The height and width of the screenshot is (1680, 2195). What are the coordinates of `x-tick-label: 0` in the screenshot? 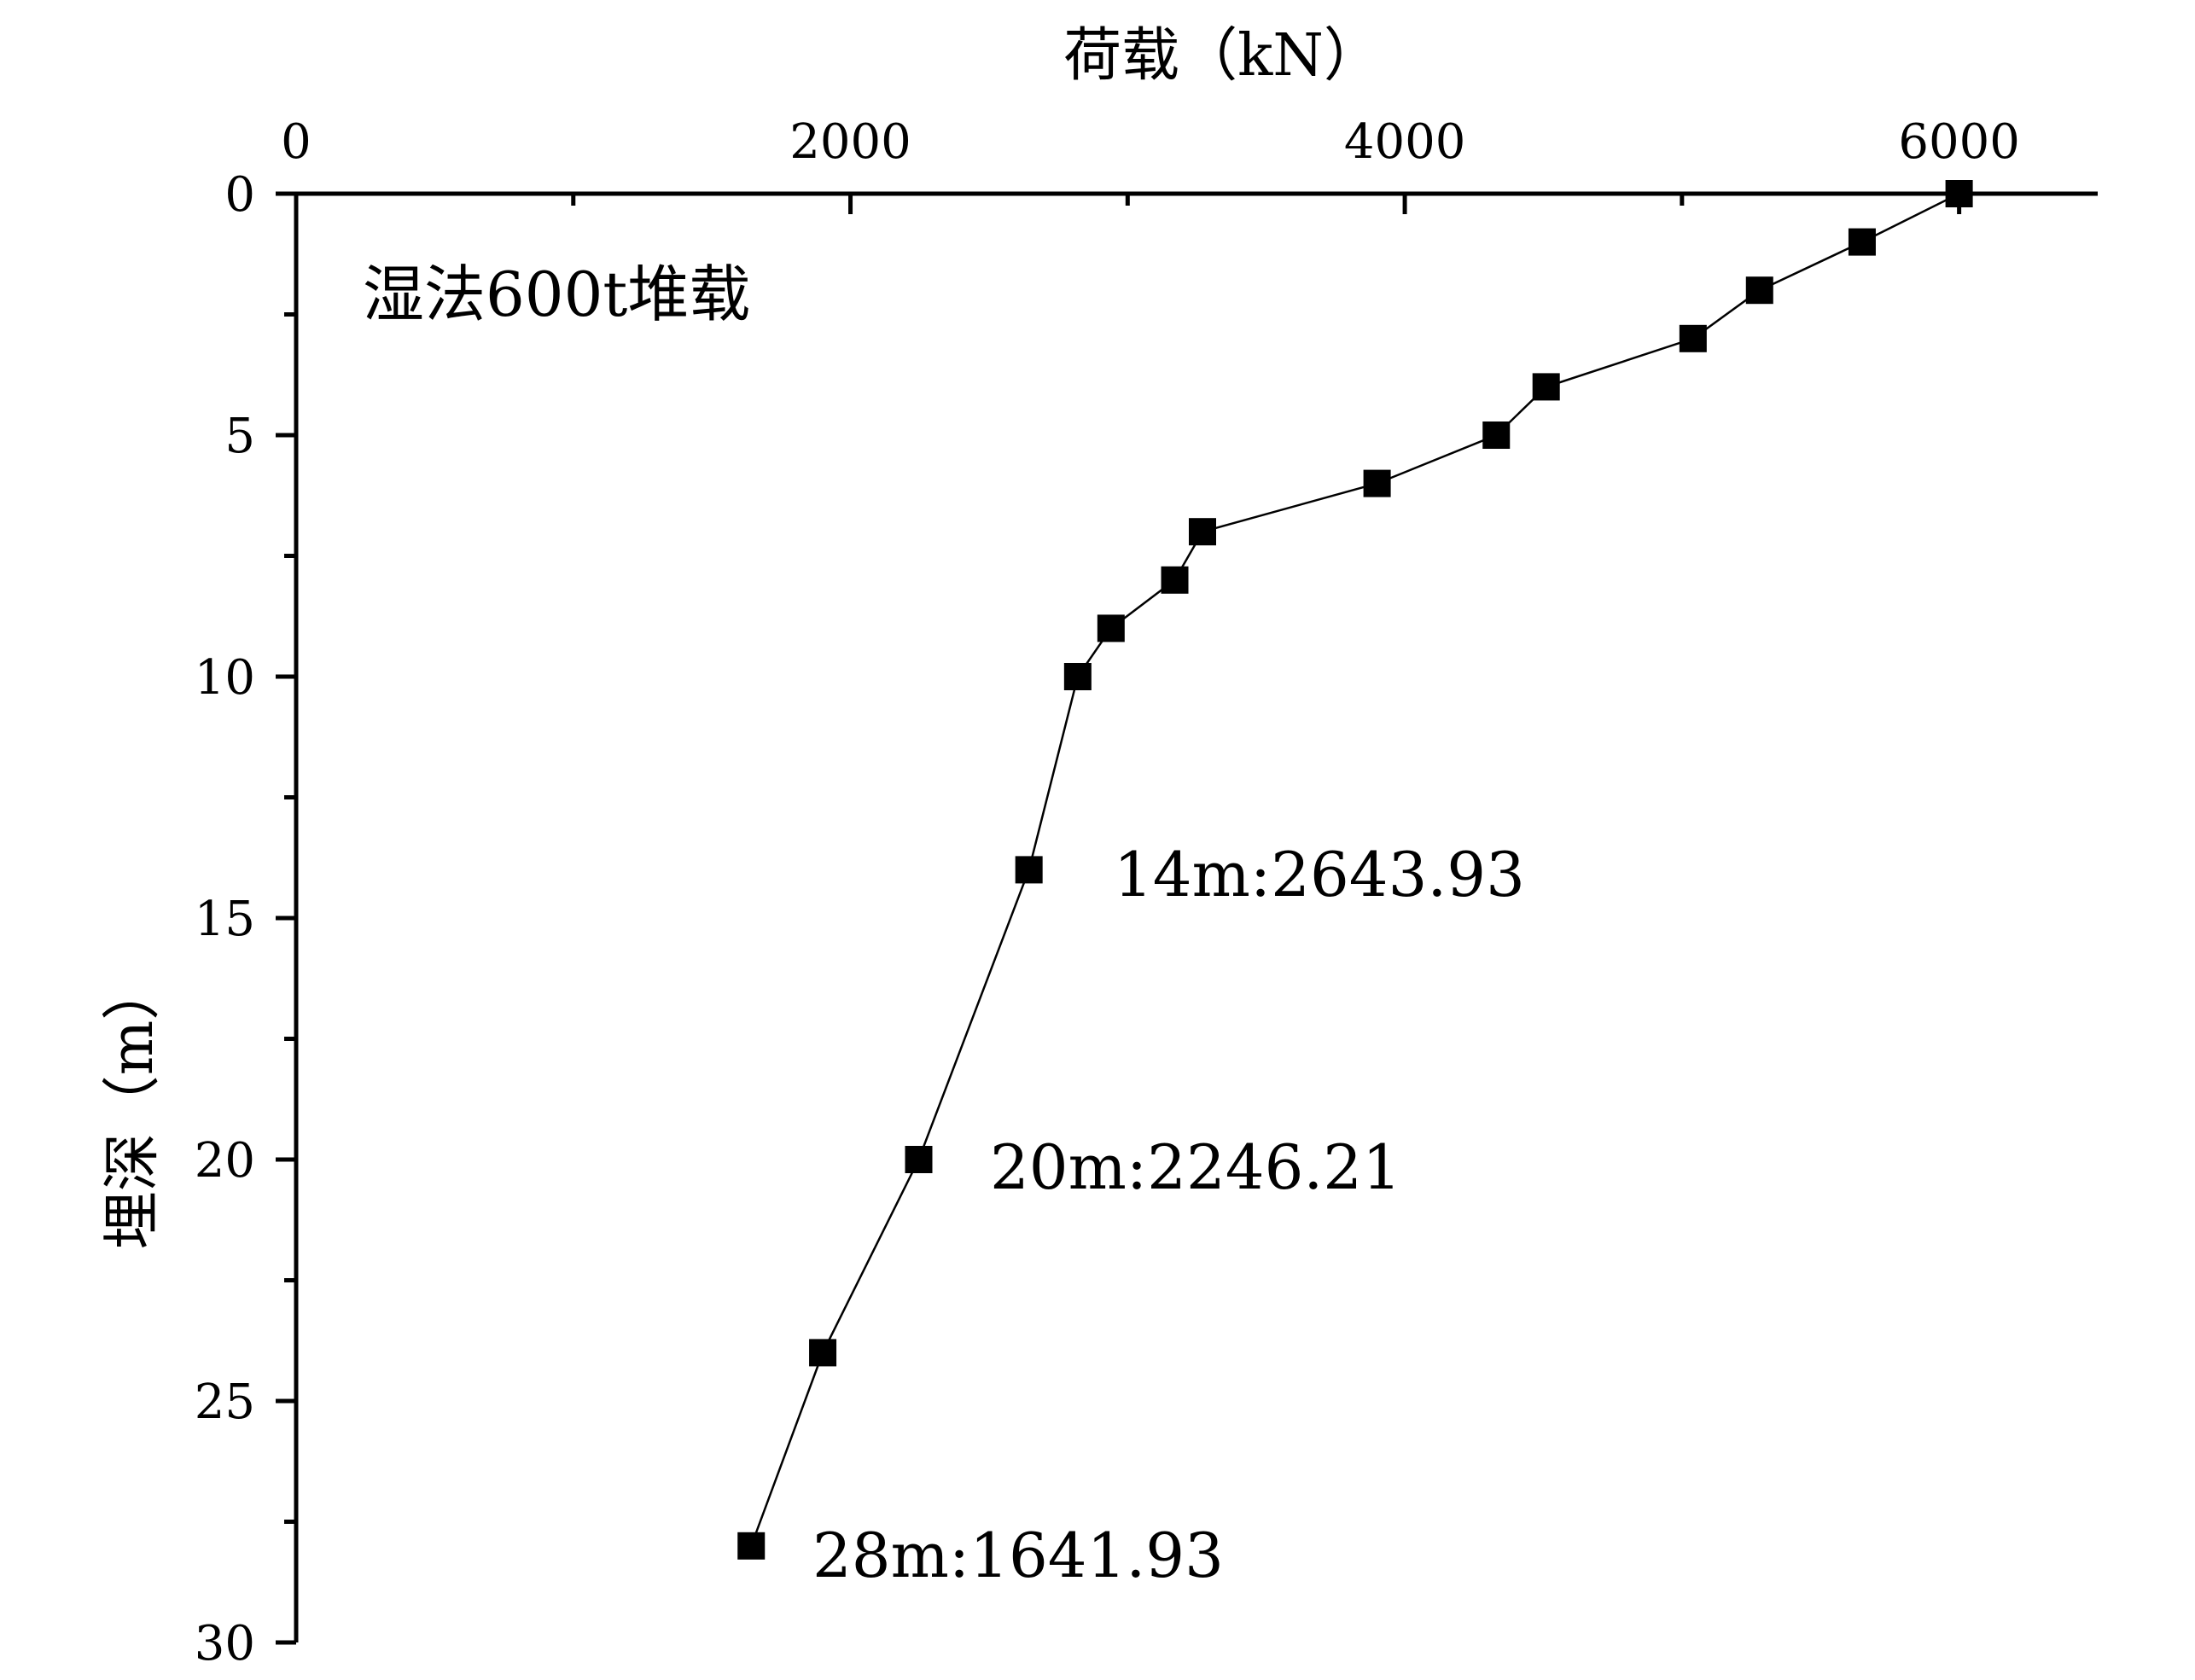 It's located at (296, 142).